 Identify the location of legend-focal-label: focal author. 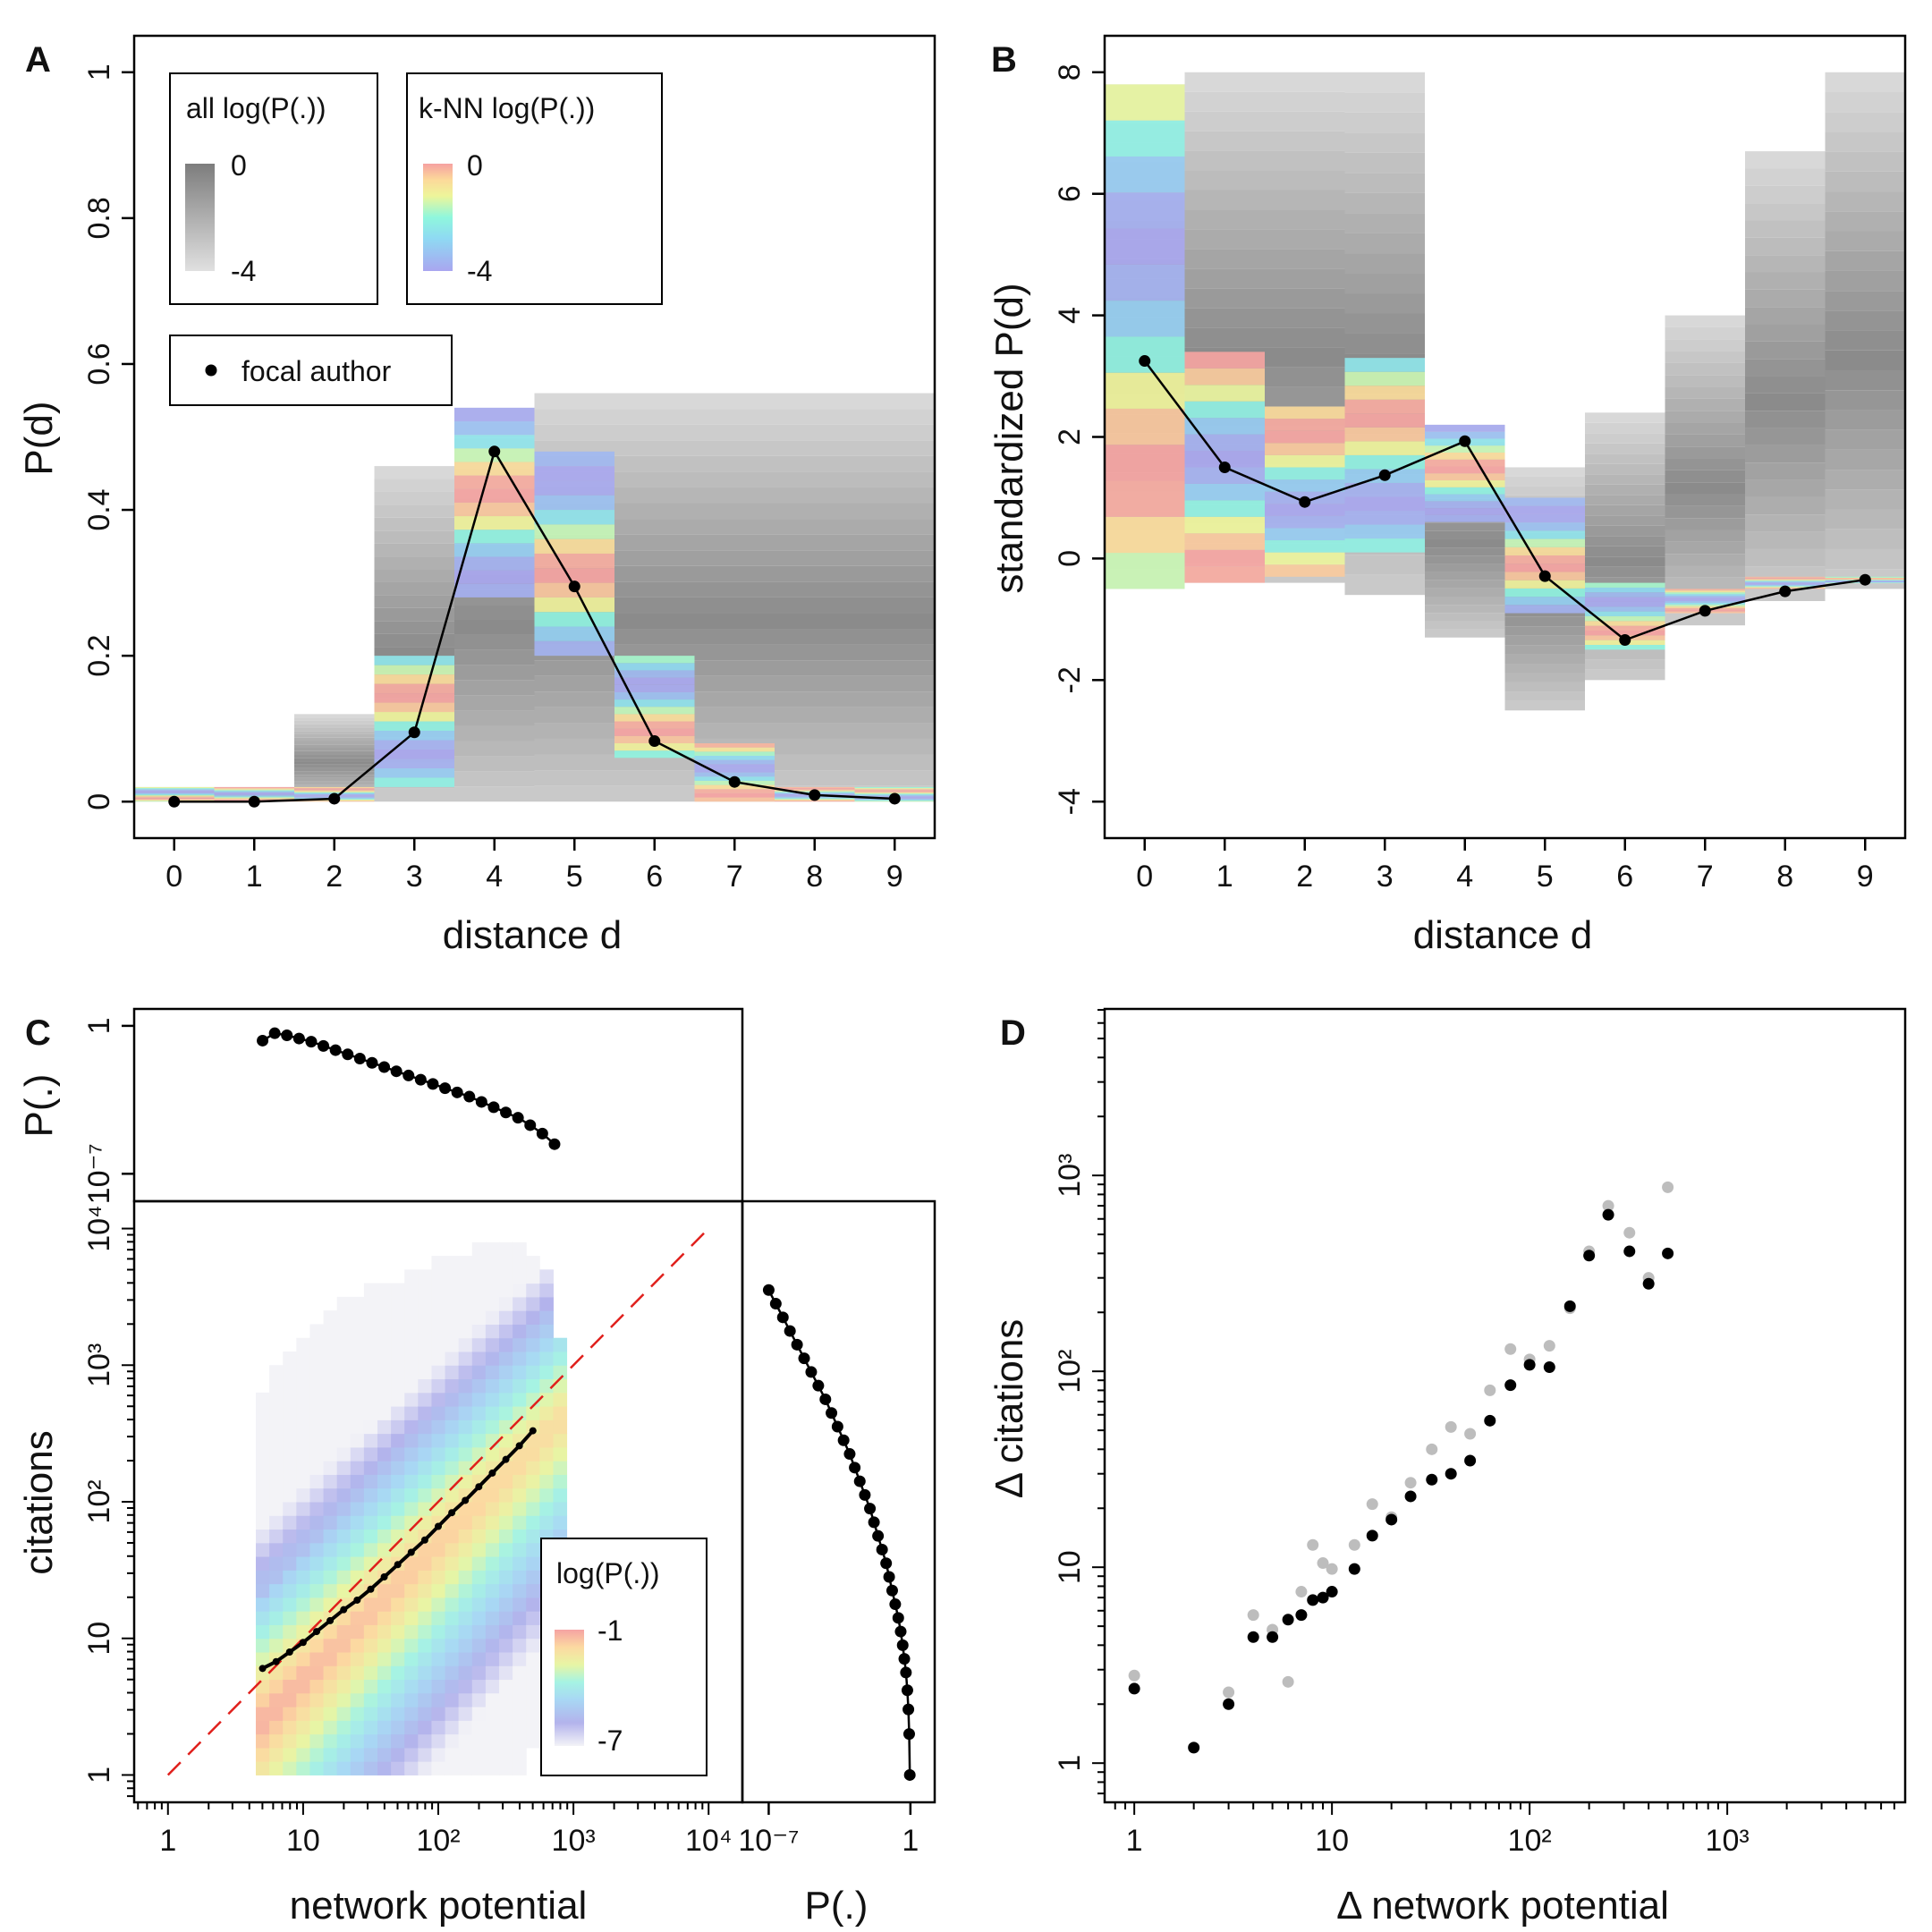
(317, 371).